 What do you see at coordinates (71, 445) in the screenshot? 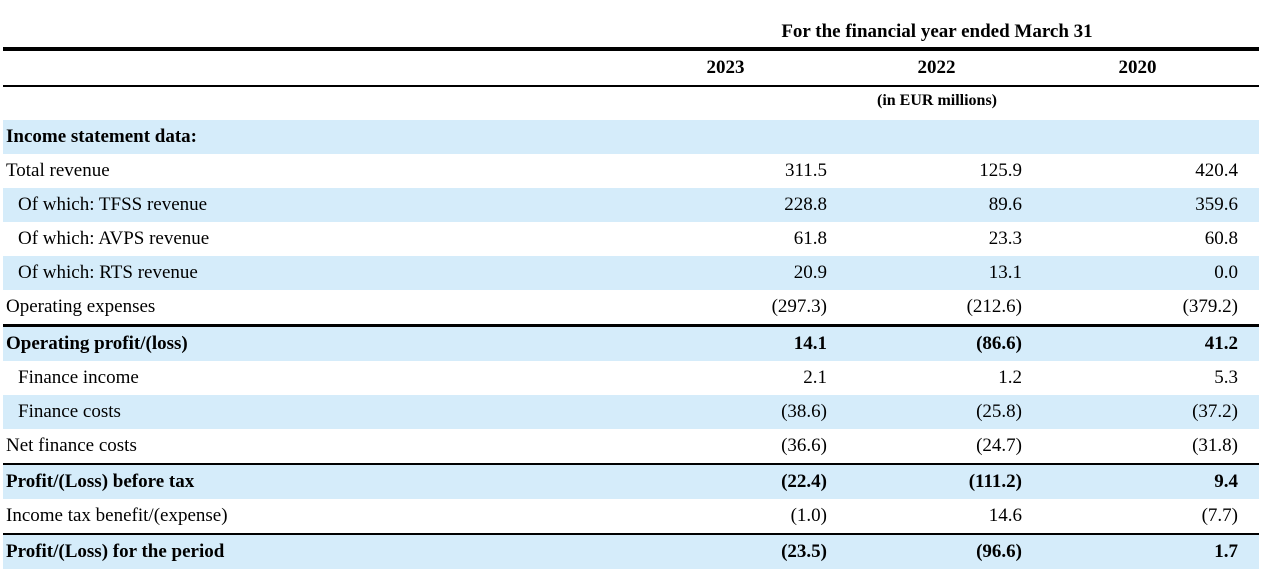
I see `row-label: Net finance costs` at bounding box center [71, 445].